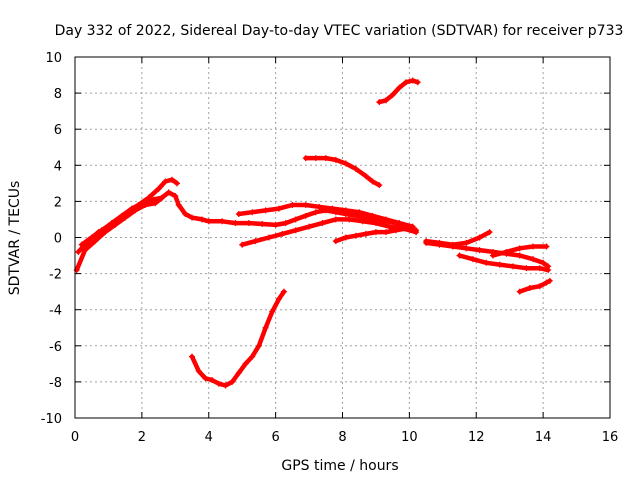 Image resolution: width=640 pixels, height=480 pixels. Describe the element at coordinates (58, 166) in the screenshot. I see `y-tick-label: 4` at that location.